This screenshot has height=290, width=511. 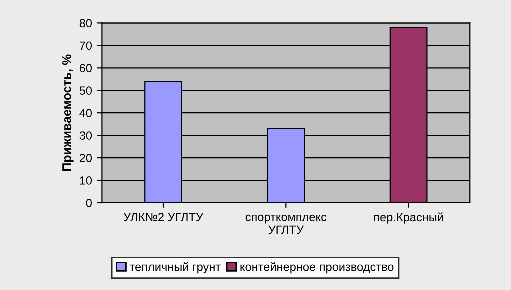 What do you see at coordinates (89, 203) in the screenshot?
I see `y-tick-label: 0` at bounding box center [89, 203].